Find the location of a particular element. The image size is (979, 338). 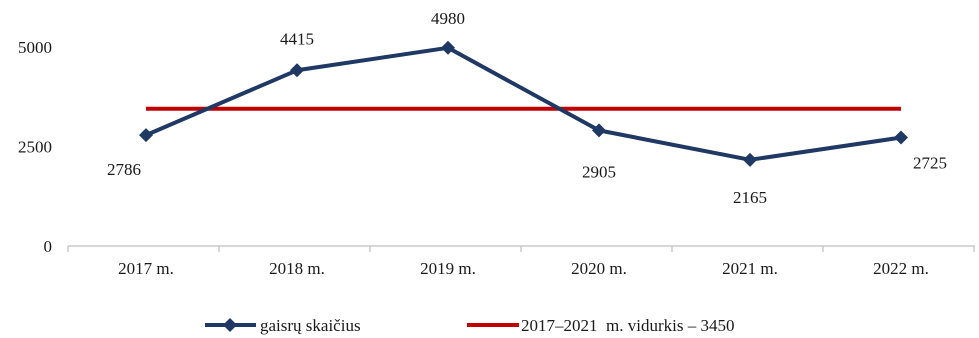

legend-label-fire-count: gaisrų skaičius is located at coordinates (310, 325).